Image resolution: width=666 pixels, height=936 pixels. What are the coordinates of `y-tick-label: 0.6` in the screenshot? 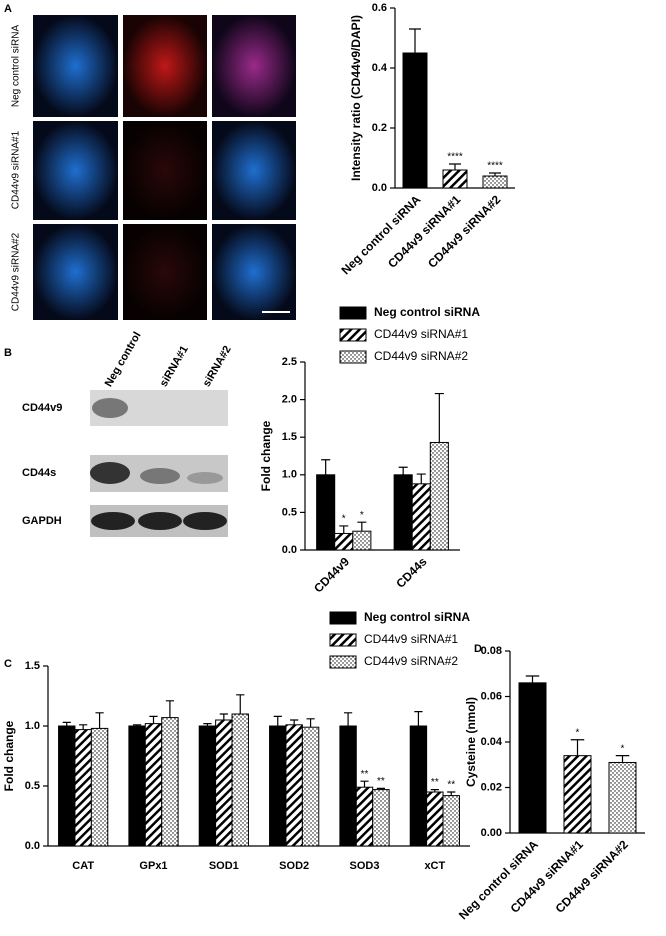 It's located at (379, 8).